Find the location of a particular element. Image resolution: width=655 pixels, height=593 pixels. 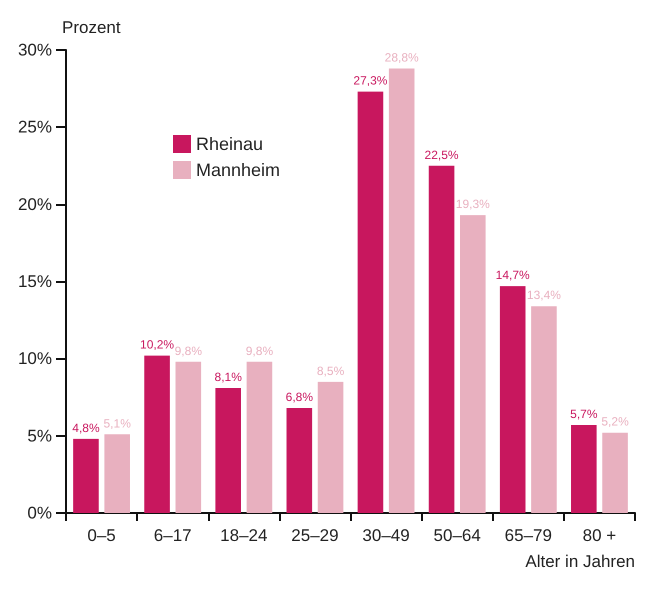

y-tick-label: 10% is located at coordinates (35, 358).